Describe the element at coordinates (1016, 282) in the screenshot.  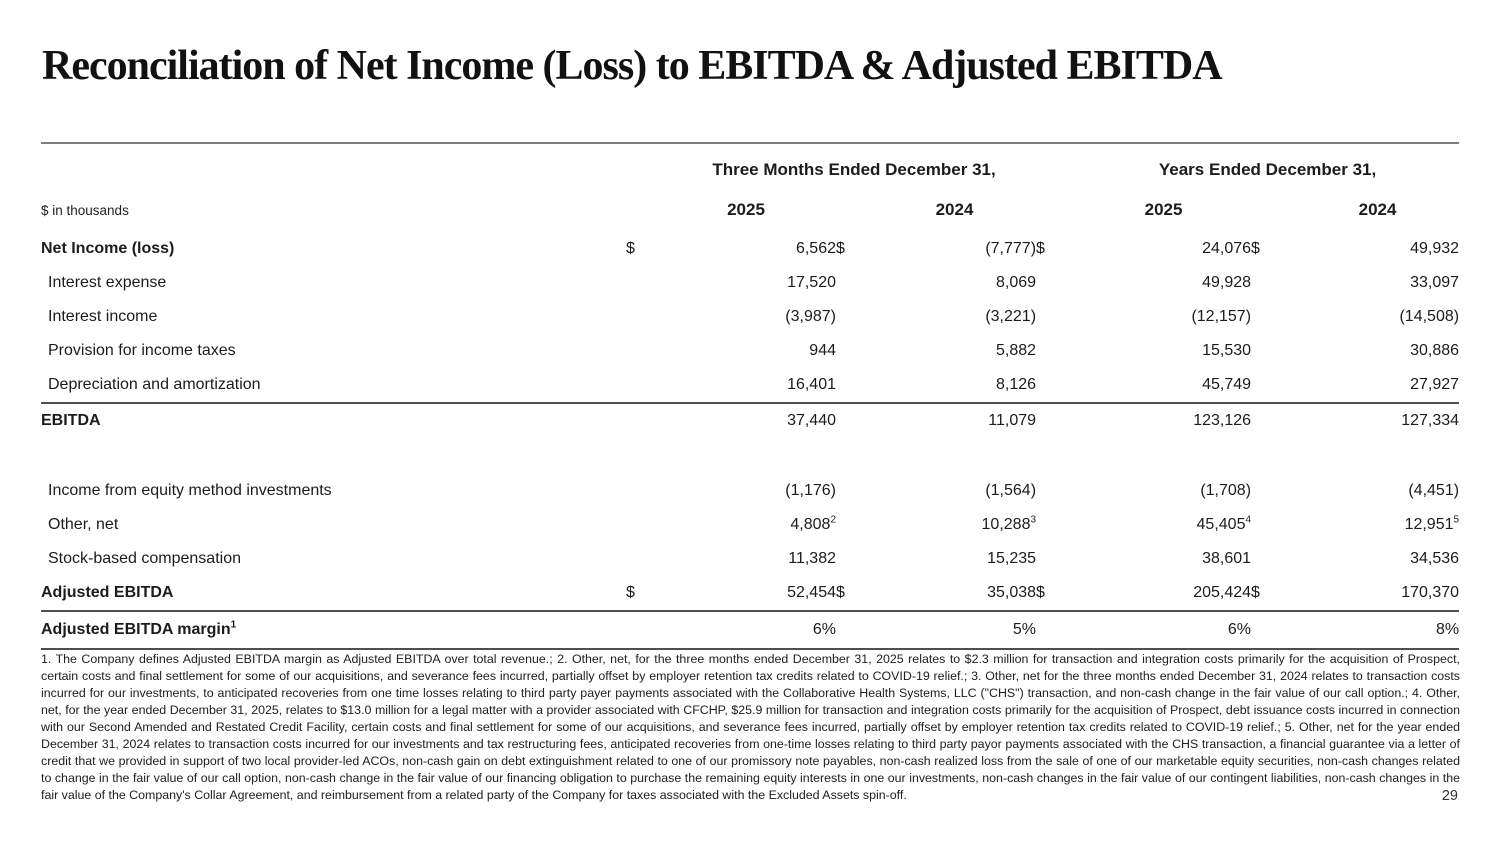
I see `cell-value: 8,069` at that location.